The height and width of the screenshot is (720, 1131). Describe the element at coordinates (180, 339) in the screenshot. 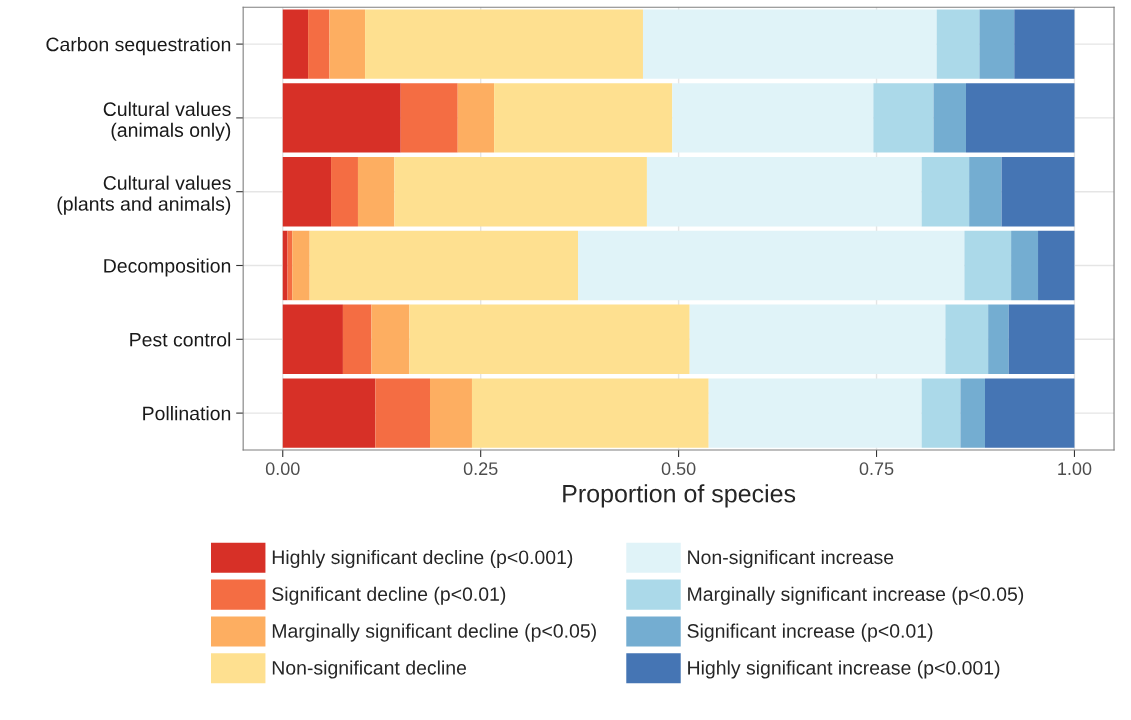

I see `y-tick-label: Pest control` at that location.